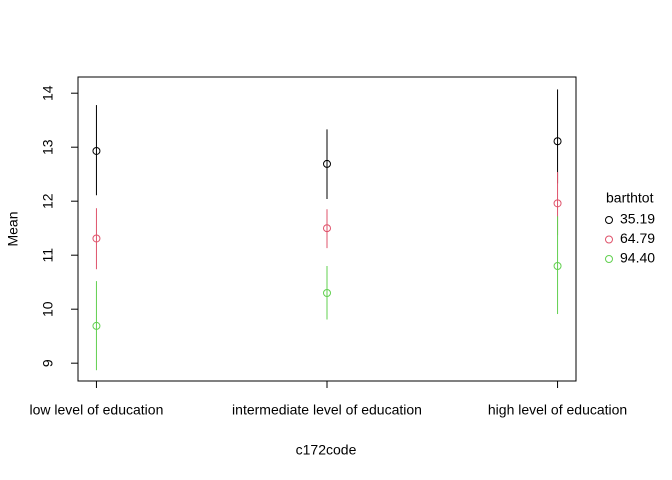  What do you see at coordinates (327, 410) in the screenshot?
I see `x-tick-label: intermediate level of education` at bounding box center [327, 410].